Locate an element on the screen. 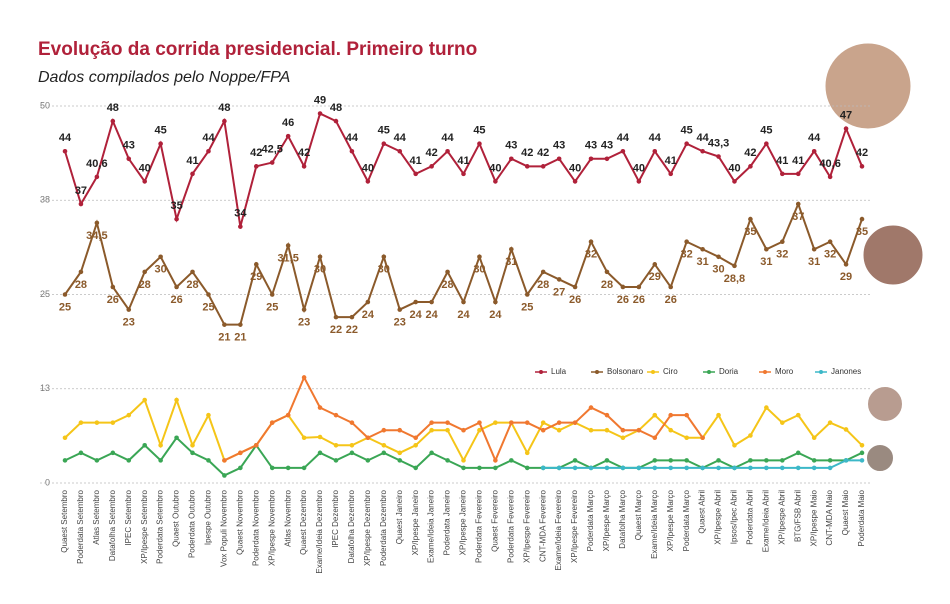 The height and width of the screenshot is (604, 950). data-label: 21 is located at coordinates (224, 338).